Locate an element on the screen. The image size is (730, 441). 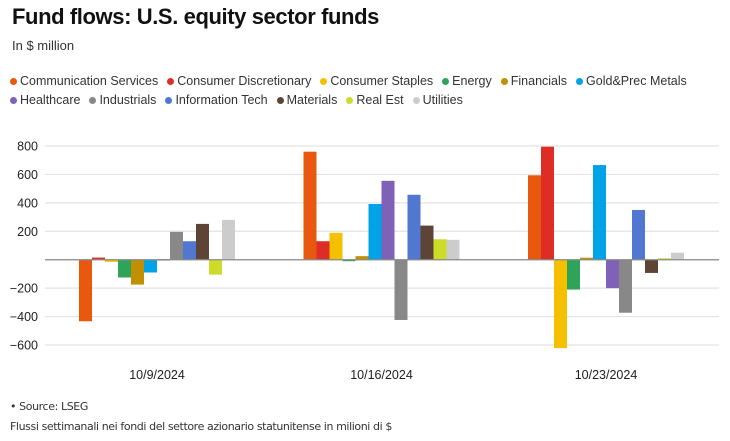
legend-label: Financials is located at coordinates (539, 81).